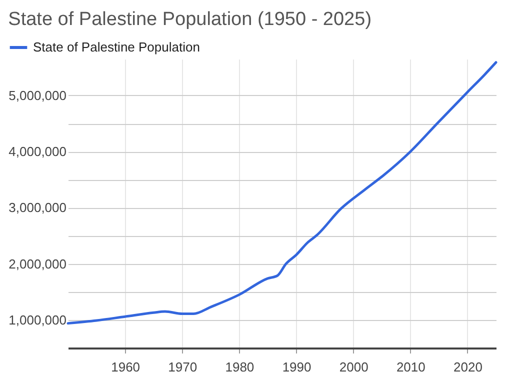  Describe the element at coordinates (190, 19) in the screenshot. I see `chart-title: State of Palestine Population (1950 - 2025)` at that location.